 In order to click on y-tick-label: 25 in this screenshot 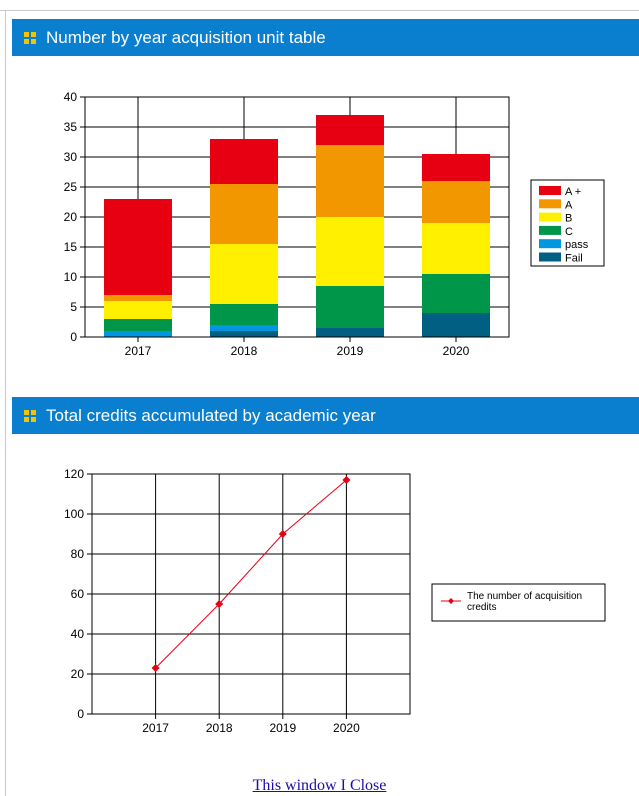, I will do `click(71, 187)`.